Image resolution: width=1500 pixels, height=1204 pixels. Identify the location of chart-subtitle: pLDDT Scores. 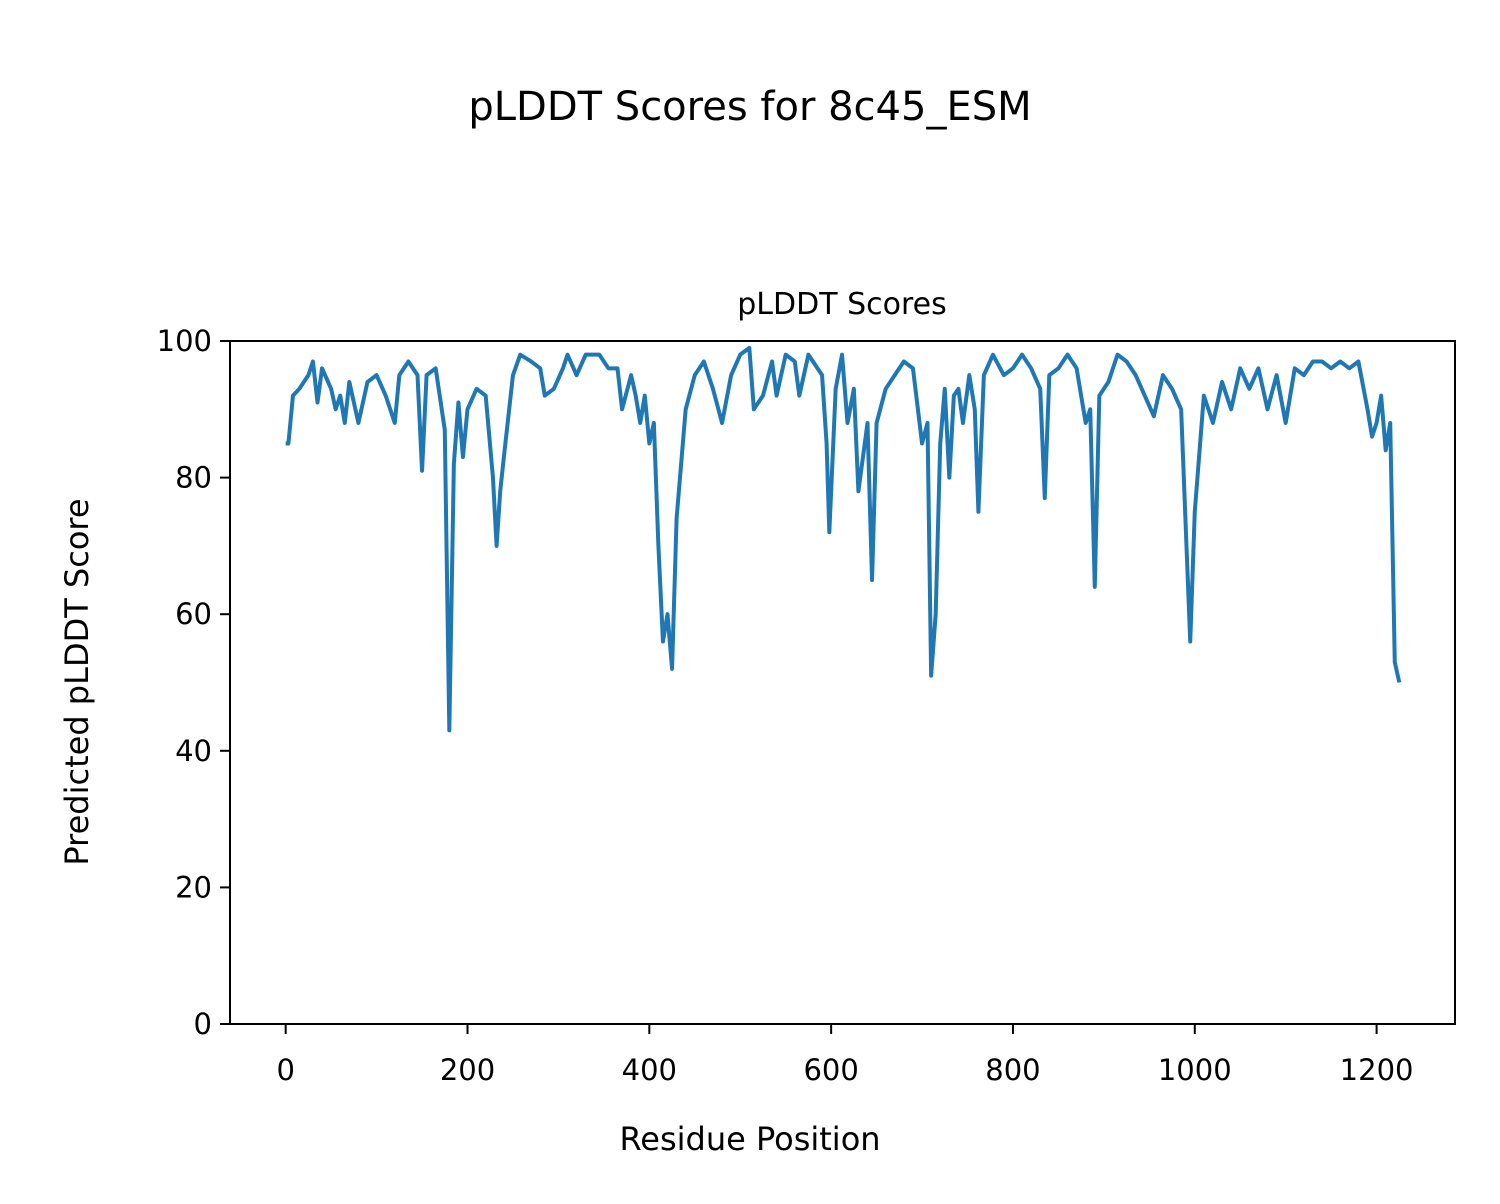
(841, 304).